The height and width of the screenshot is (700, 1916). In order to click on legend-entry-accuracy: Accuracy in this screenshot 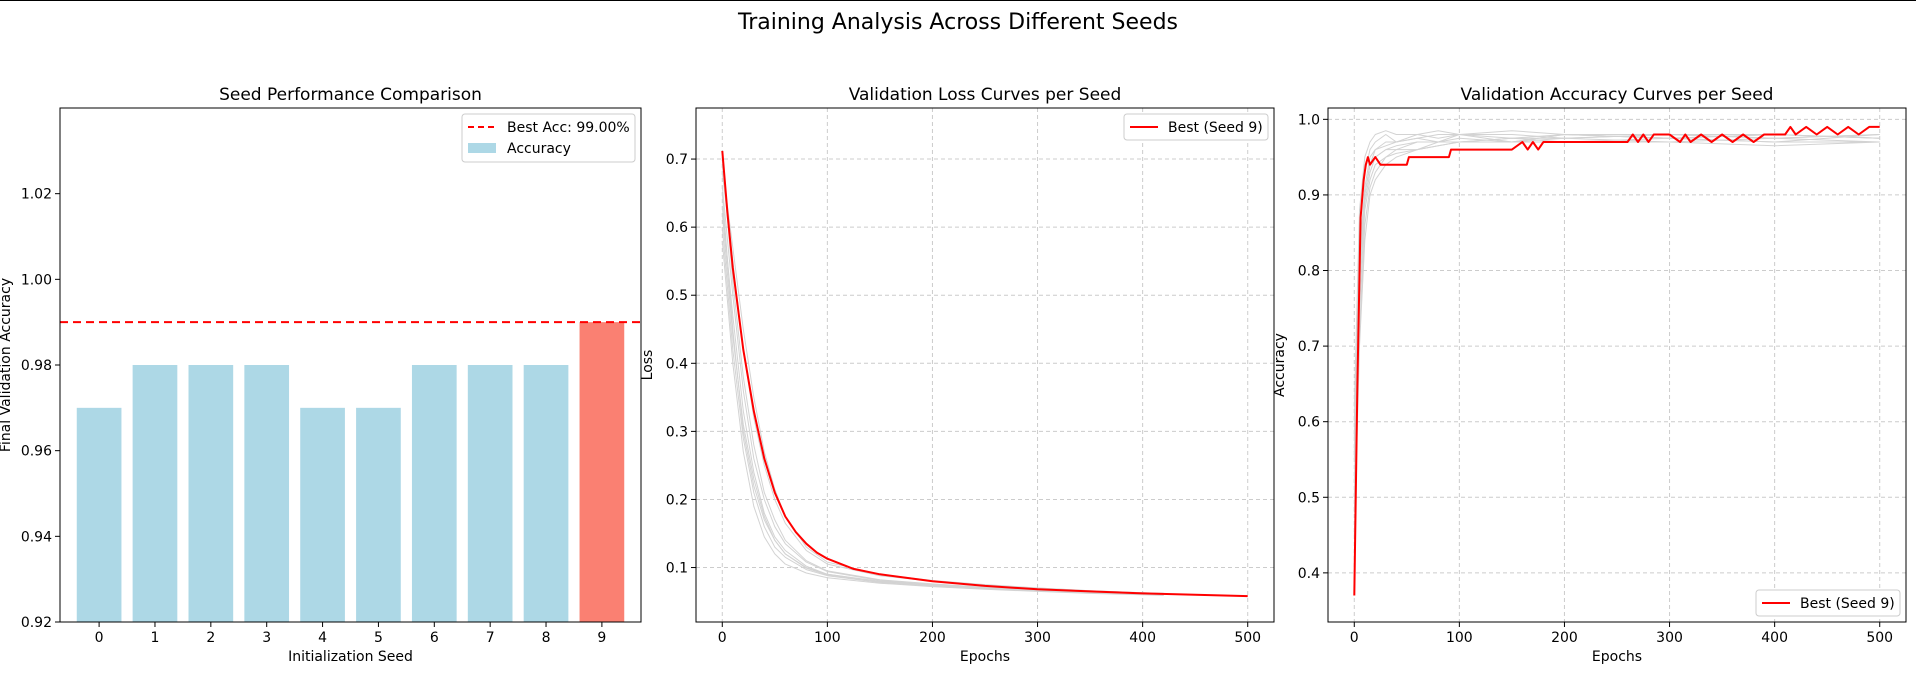, I will do `click(539, 149)`.